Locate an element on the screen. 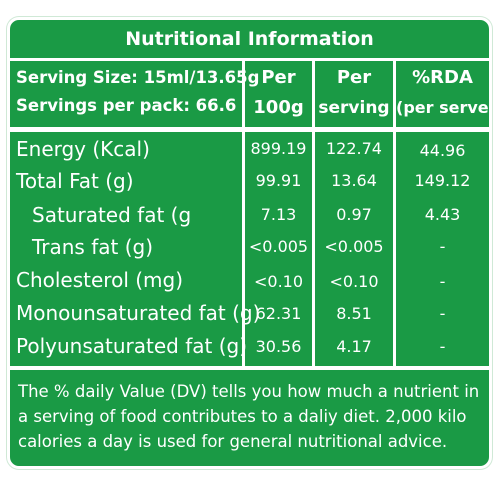  row-label: Polyunsaturated fat (g) is located at coordinates (131, 346).